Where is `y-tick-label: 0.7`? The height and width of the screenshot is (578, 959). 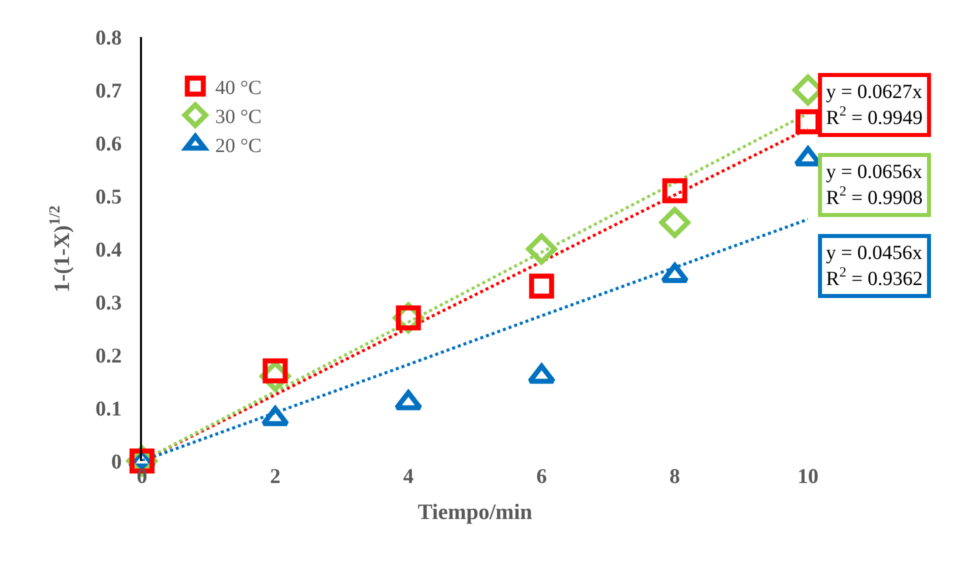
y-tick-label: 0.7 is located at coordinates (109, 90).